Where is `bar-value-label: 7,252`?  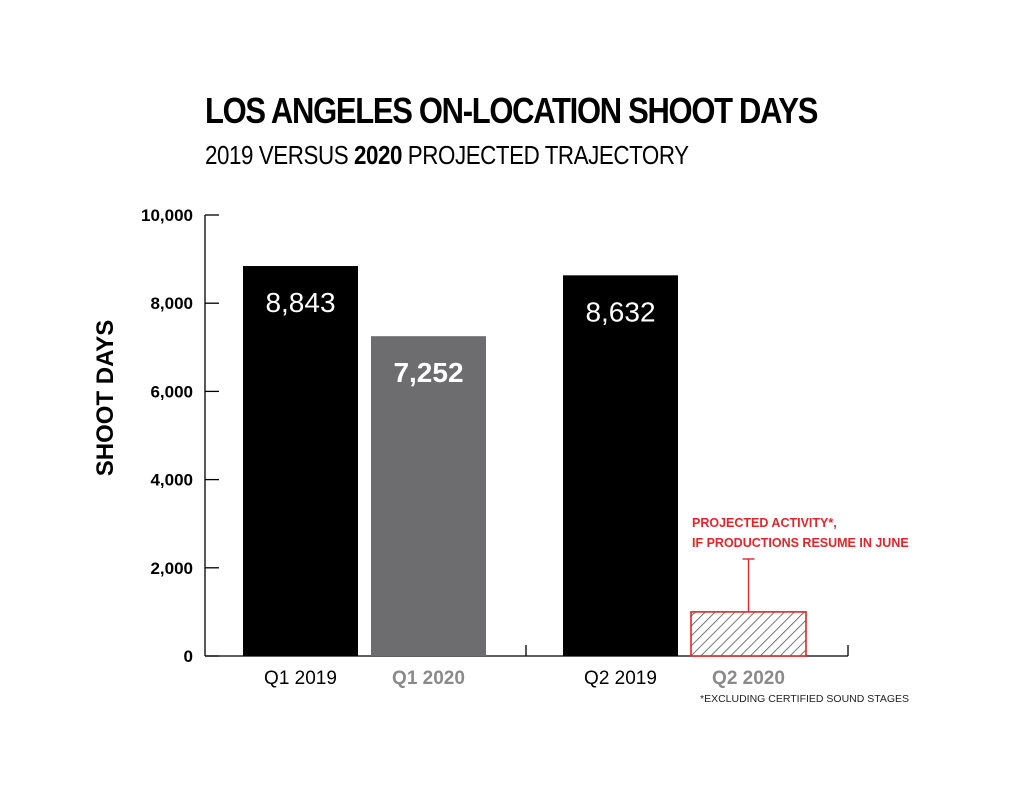
bar-value-label: 7,252 is located at coordinates (428, 372).